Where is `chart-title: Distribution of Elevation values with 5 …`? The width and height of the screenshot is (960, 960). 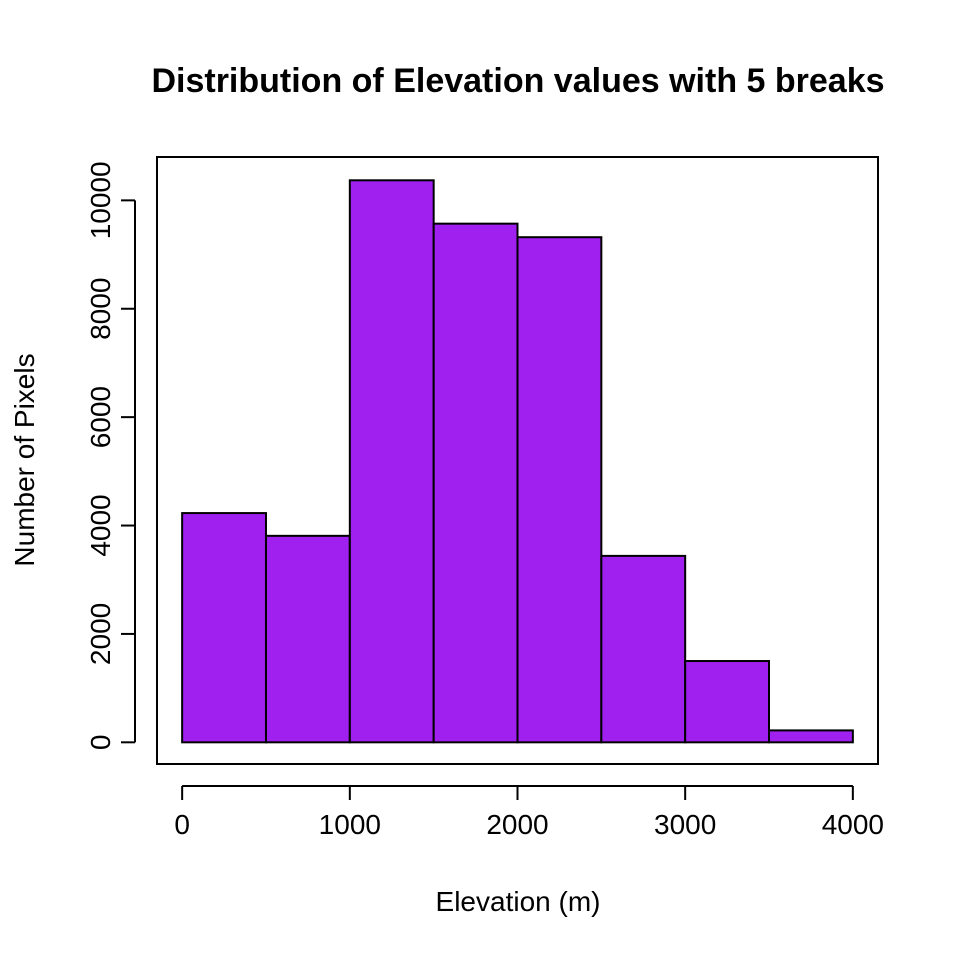
chart-title: Distribution of Elevation values with 5 … is located at coordinates (517, 81).